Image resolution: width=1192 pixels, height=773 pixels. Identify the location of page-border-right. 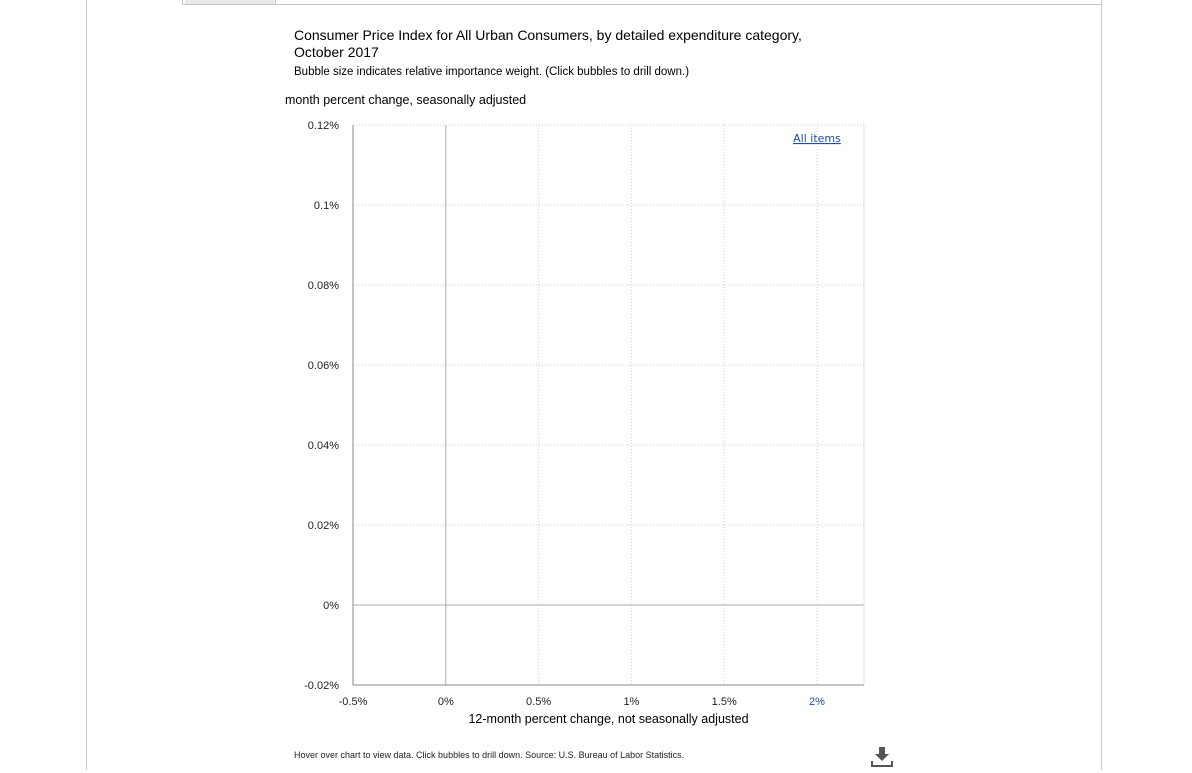
(1101, 385).